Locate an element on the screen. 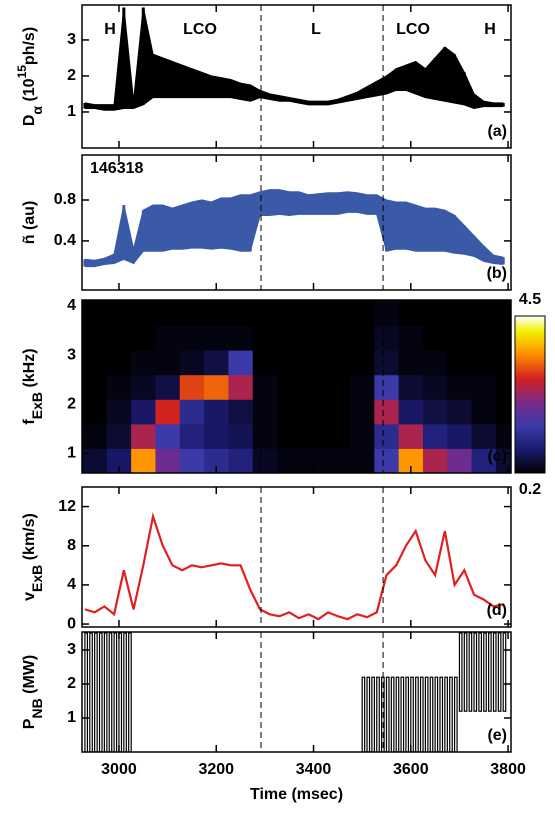 Image resolution: width=555 pixels, height=813 pixels. y-axis-label: fExB (kHz) is located at coordinates (32, 386).